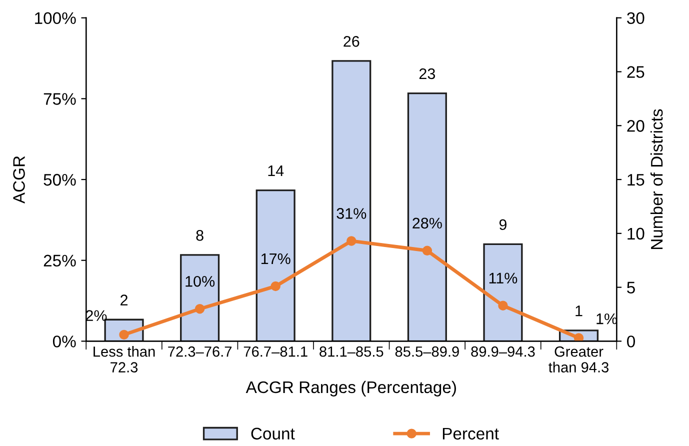  I want to click on x-tick-label: 89.9–94.3, so click(503, 351).